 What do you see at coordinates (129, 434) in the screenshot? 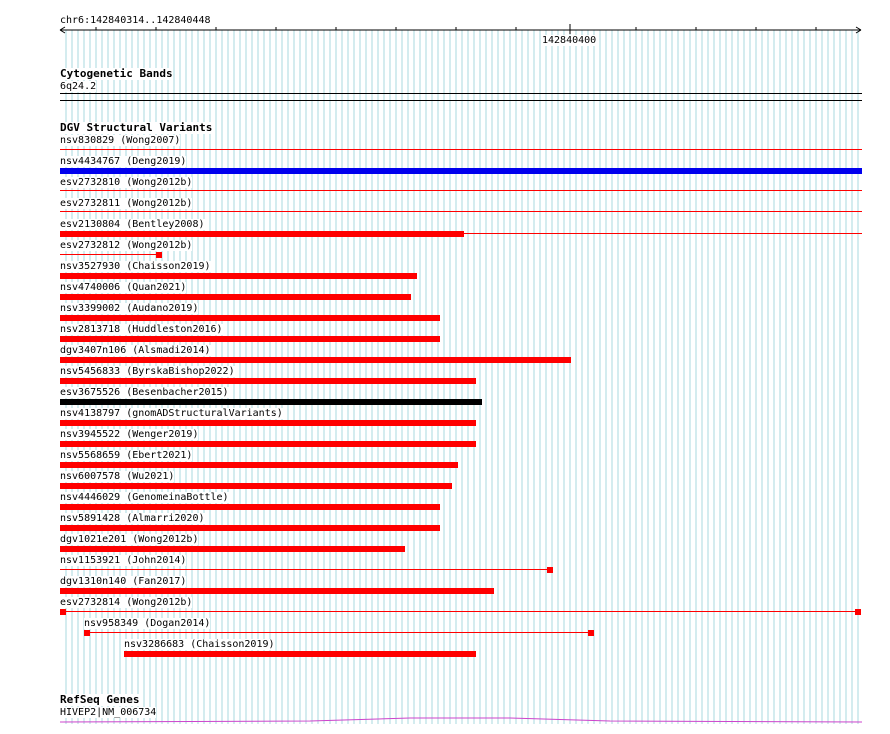
I see `variant-label: nsv3945522 (Wenger2019)` at bounding box center [129, 434].